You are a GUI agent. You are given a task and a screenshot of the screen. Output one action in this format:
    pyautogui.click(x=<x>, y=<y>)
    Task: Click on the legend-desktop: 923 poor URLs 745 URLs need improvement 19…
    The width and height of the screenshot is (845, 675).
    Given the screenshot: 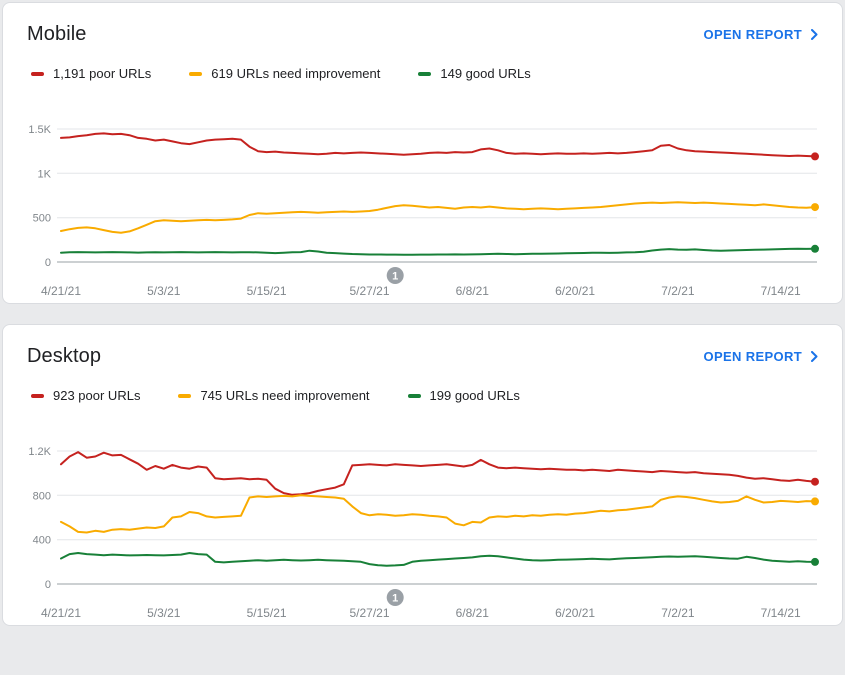 What is the action you would take?
    pyautogui.click(x=422, y=385)
    